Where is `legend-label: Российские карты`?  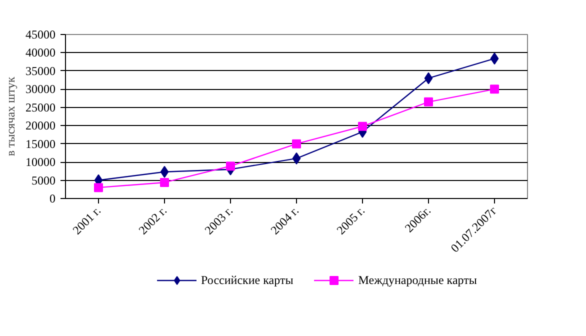
legend-label: Российские карты is located at coordinates (247, 280).